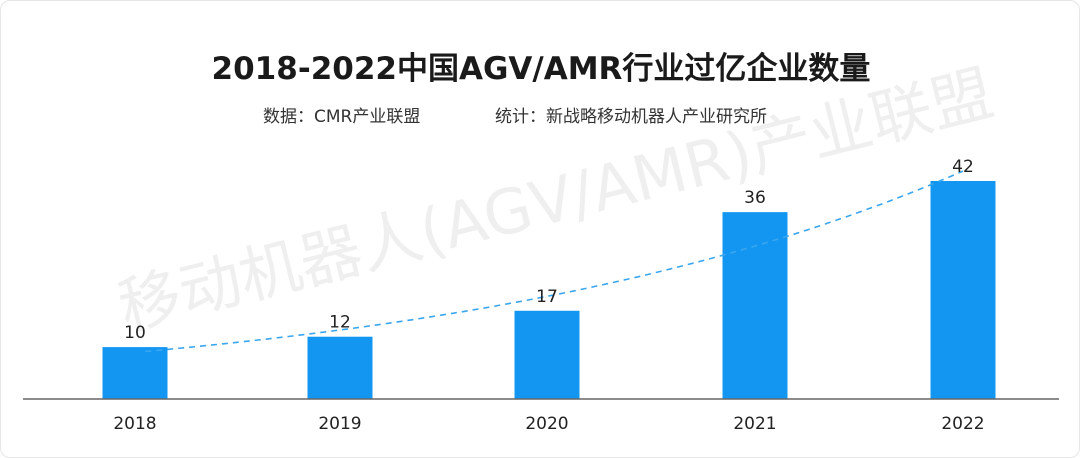 The height and width of the screenshot is (458, 1080). Describe the element at coordinates (754, 424) in the screenshot. I see `x-tick-label-2021: 2021` at that location.